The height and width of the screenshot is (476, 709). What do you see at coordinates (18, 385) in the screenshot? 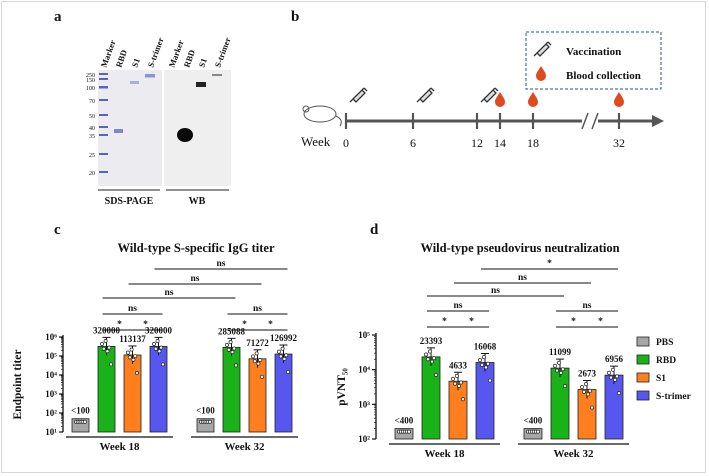
I see `y-axis-label: Endpoint titer` at bounding box center [18, 385].